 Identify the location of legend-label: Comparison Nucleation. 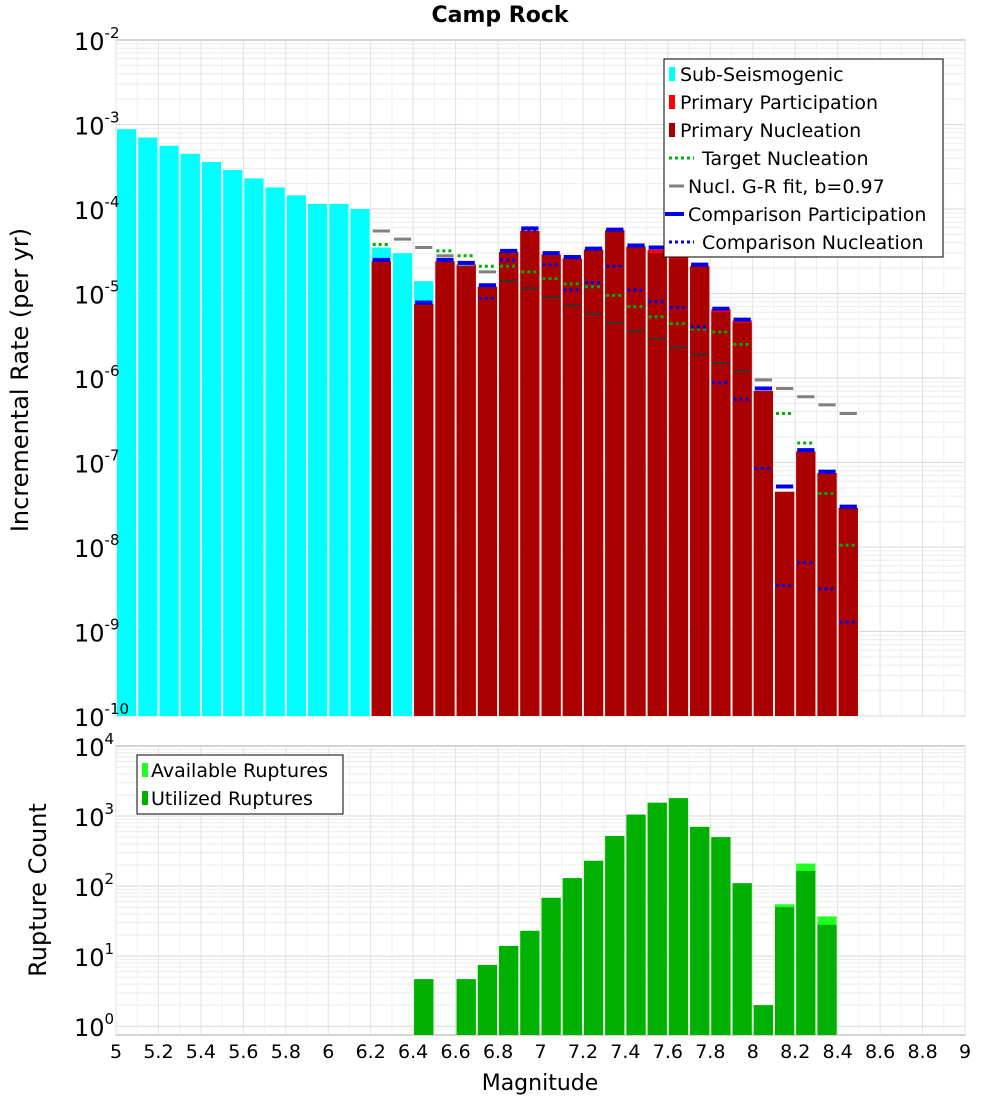
(813, 243).